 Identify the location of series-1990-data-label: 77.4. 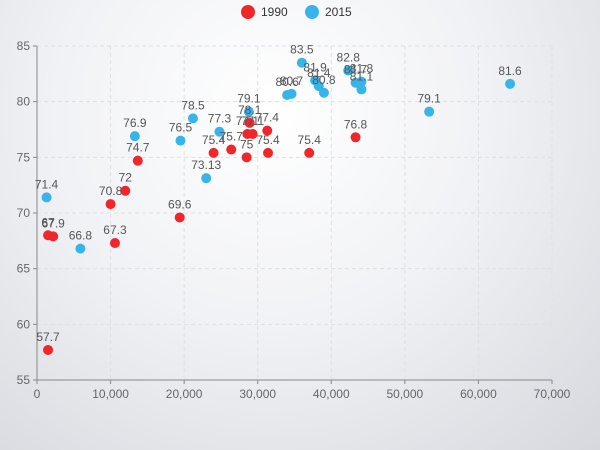
(268, 118).